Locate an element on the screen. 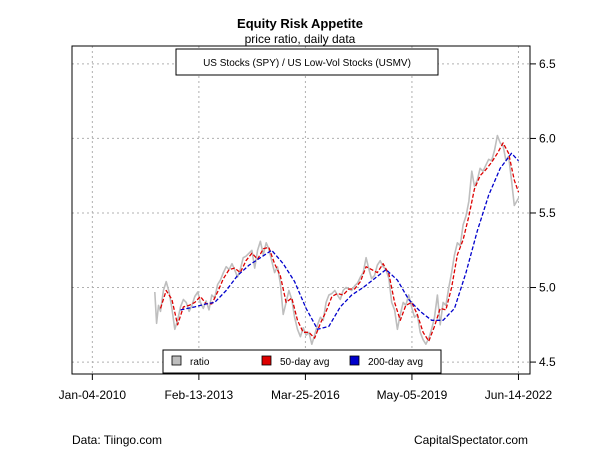  legend-label-200-day-avg: 200-day avg is located at coordinates (395, 362).